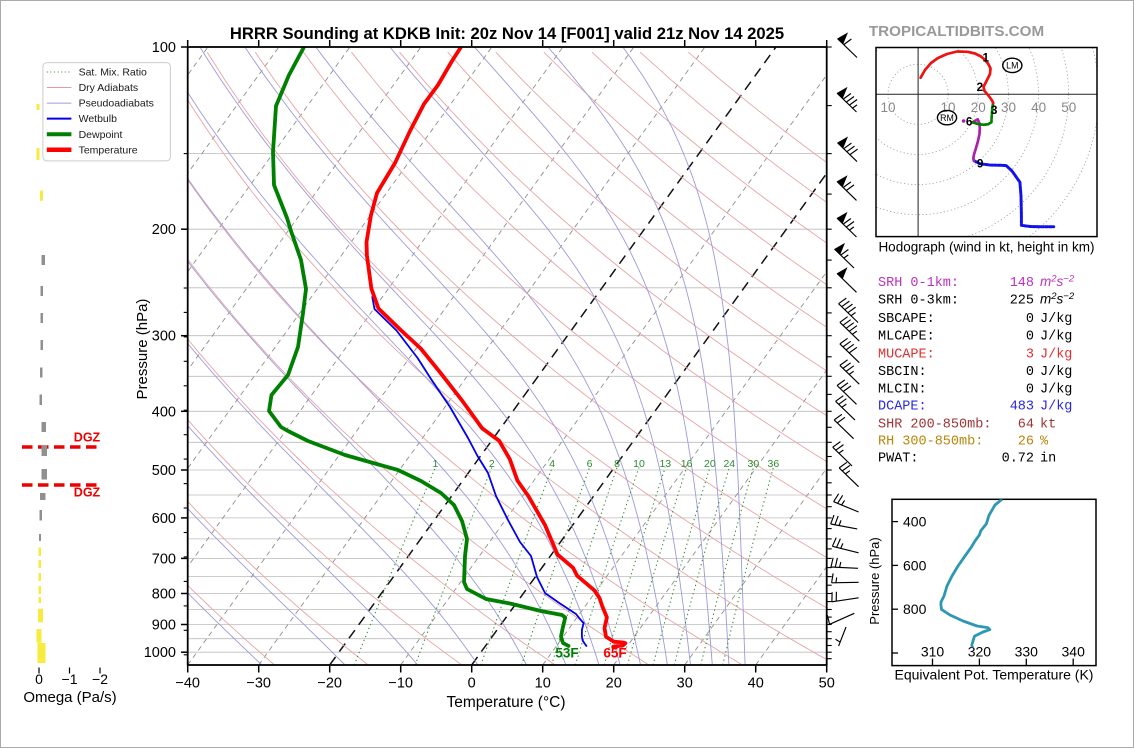 The width and height of the screenshot is (1134, 748). Describe the element at coordinates (505, 702) in the screenshot. I see `svg-text: Temperature (°C)` at that location.